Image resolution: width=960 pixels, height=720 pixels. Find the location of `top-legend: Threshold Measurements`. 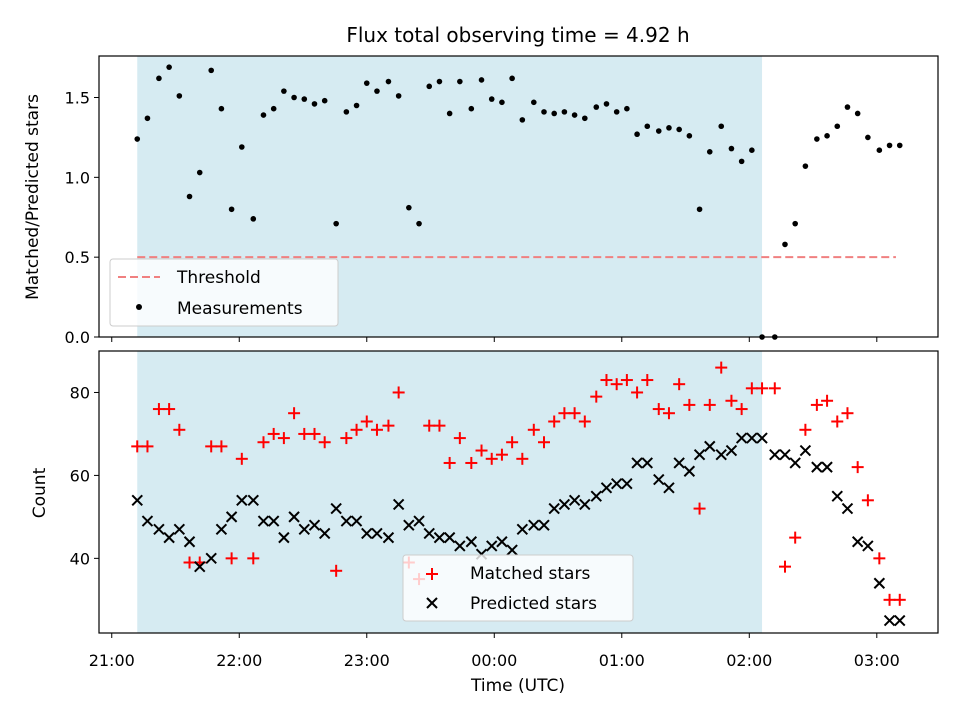

top-legend: Threshold Measurements is located at coordinates (224, 292).